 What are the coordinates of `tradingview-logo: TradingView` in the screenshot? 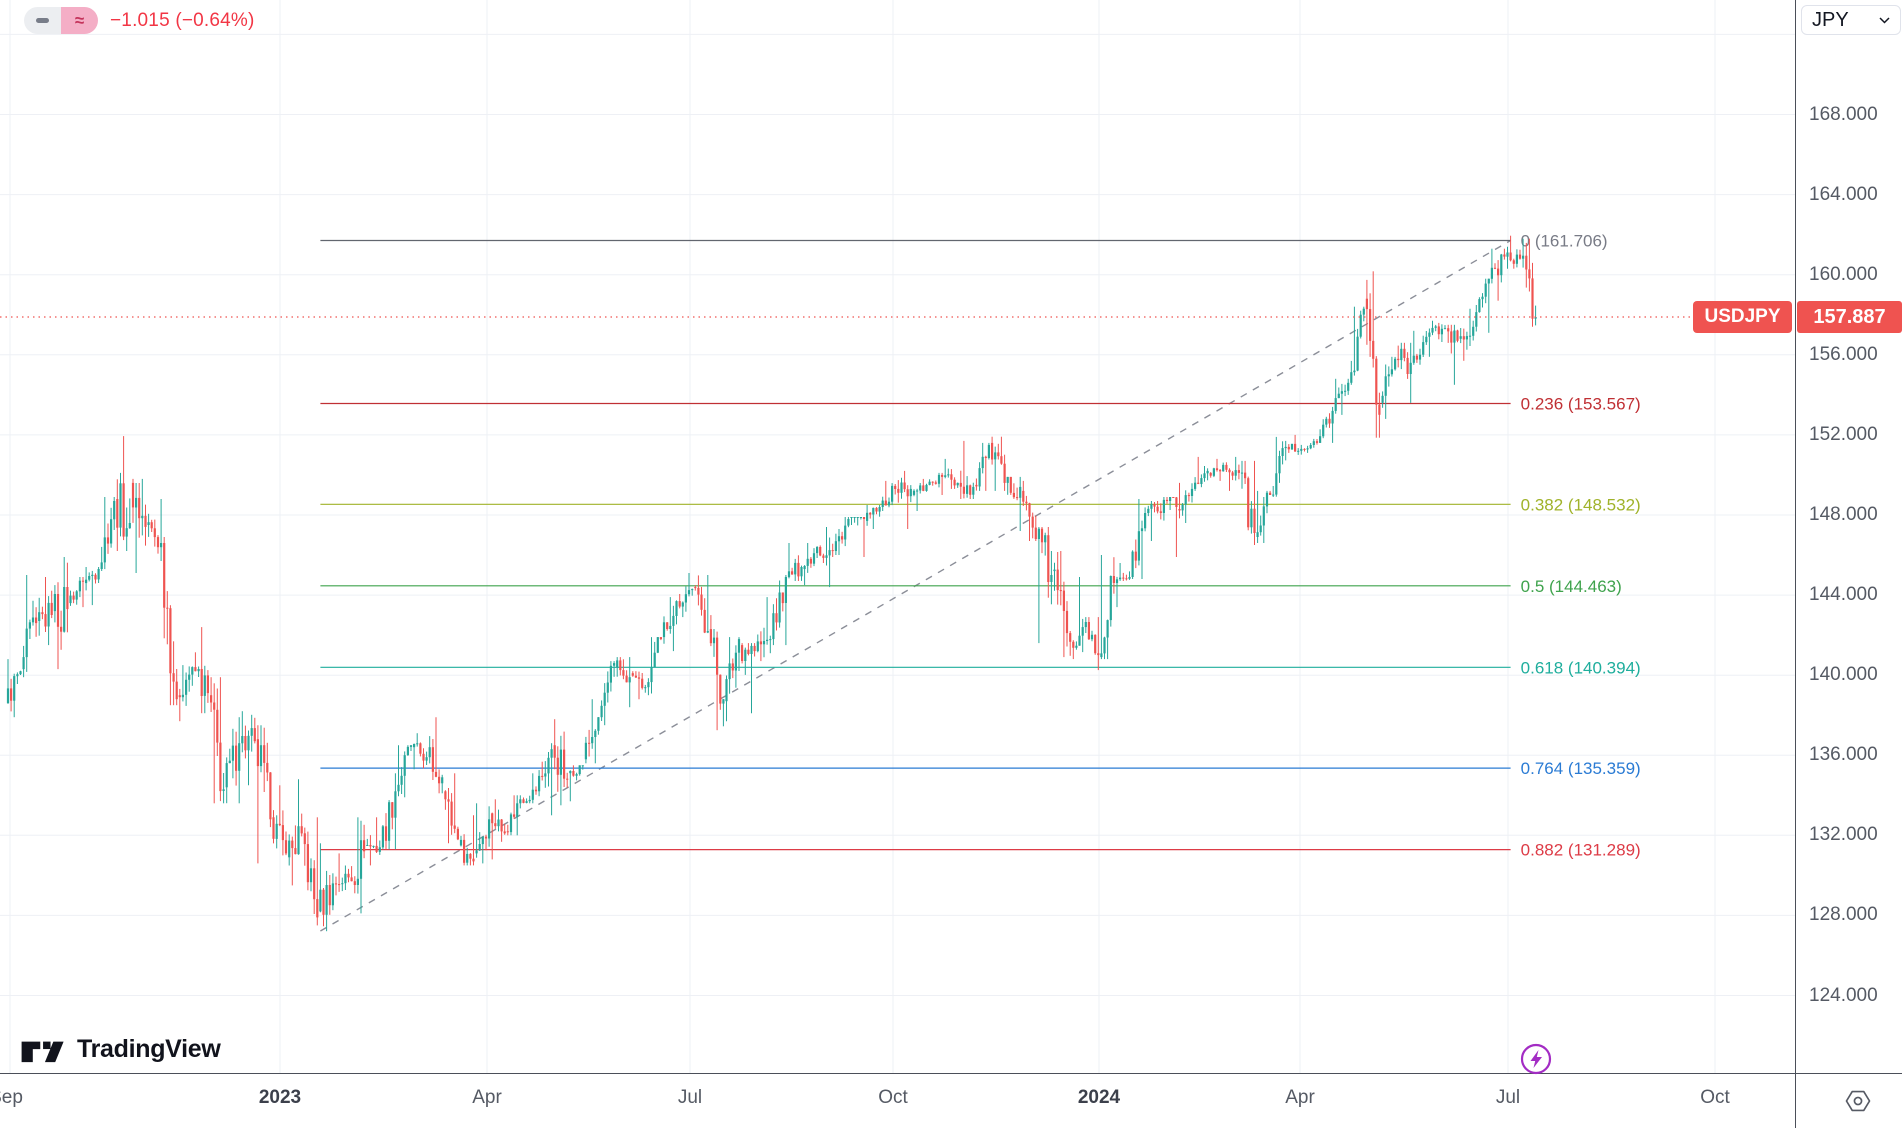 It's located at (120, 1049).